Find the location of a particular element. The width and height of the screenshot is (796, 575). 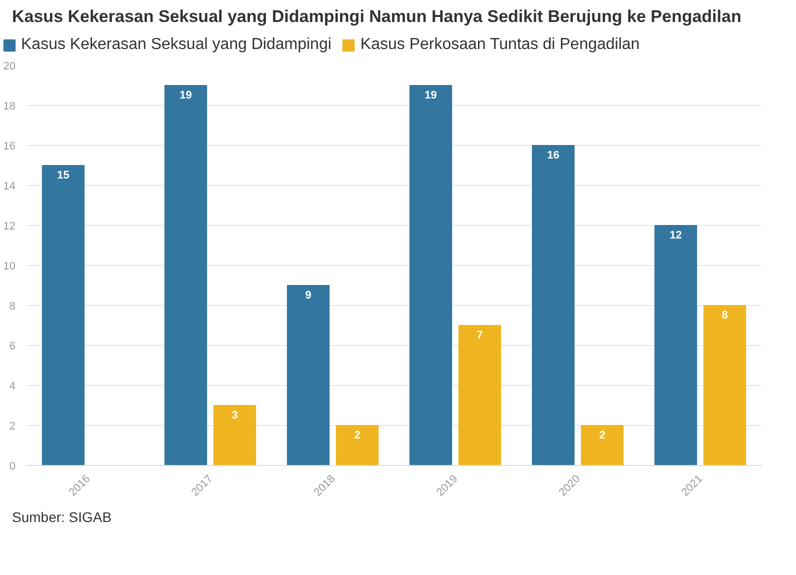

data-label: 9 is located at coordinates (308, 296).